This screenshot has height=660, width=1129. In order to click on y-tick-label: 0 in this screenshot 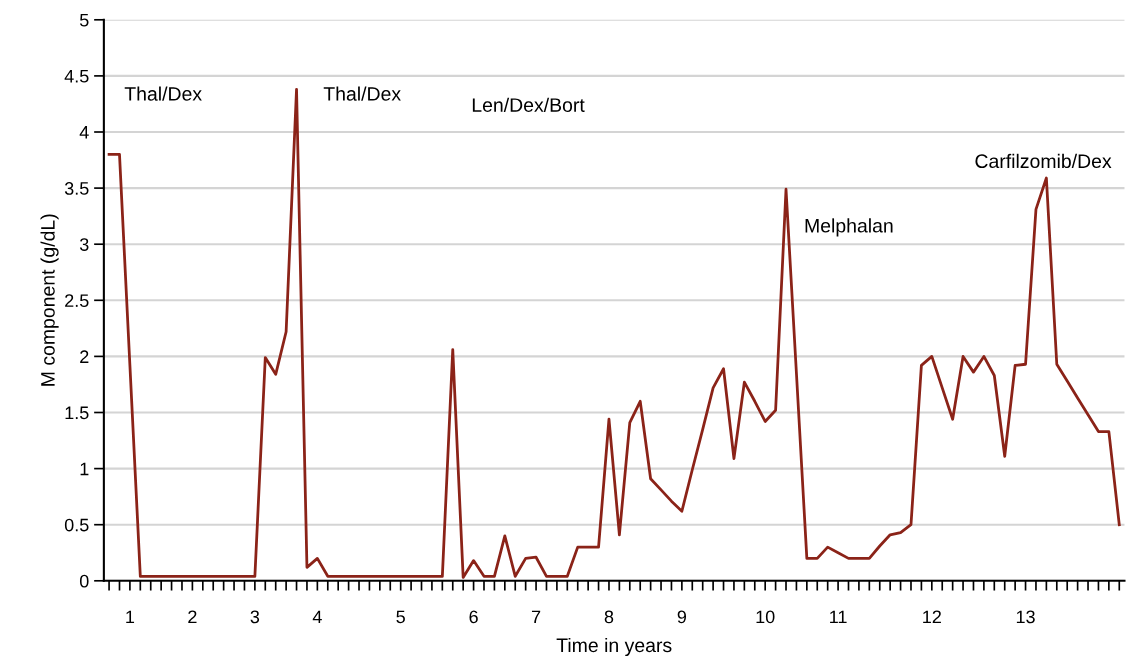, I will do `click(84, 581)`.